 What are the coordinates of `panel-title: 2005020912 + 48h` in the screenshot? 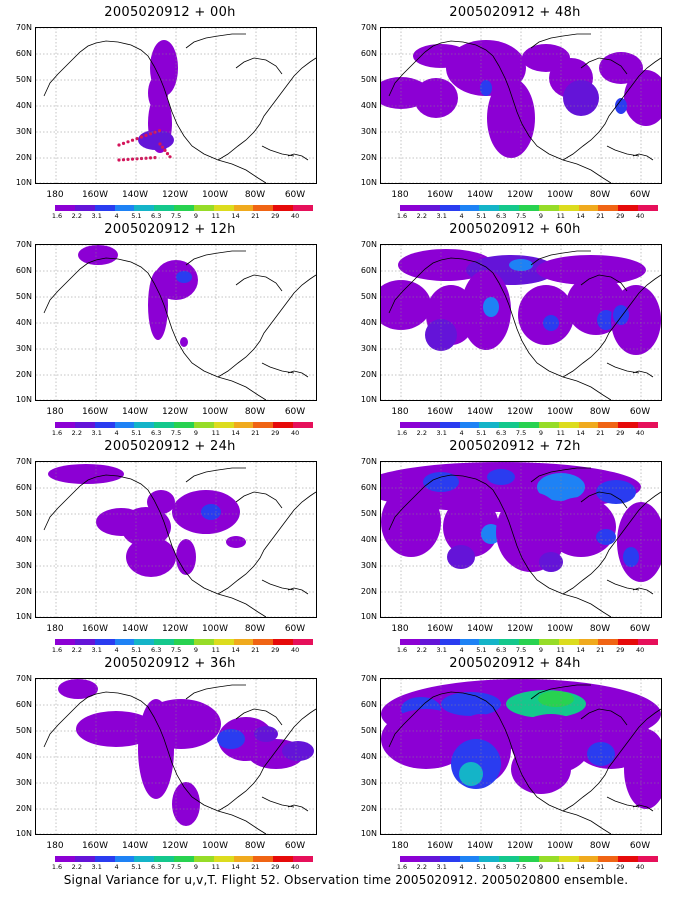 It's located at (515, 12).